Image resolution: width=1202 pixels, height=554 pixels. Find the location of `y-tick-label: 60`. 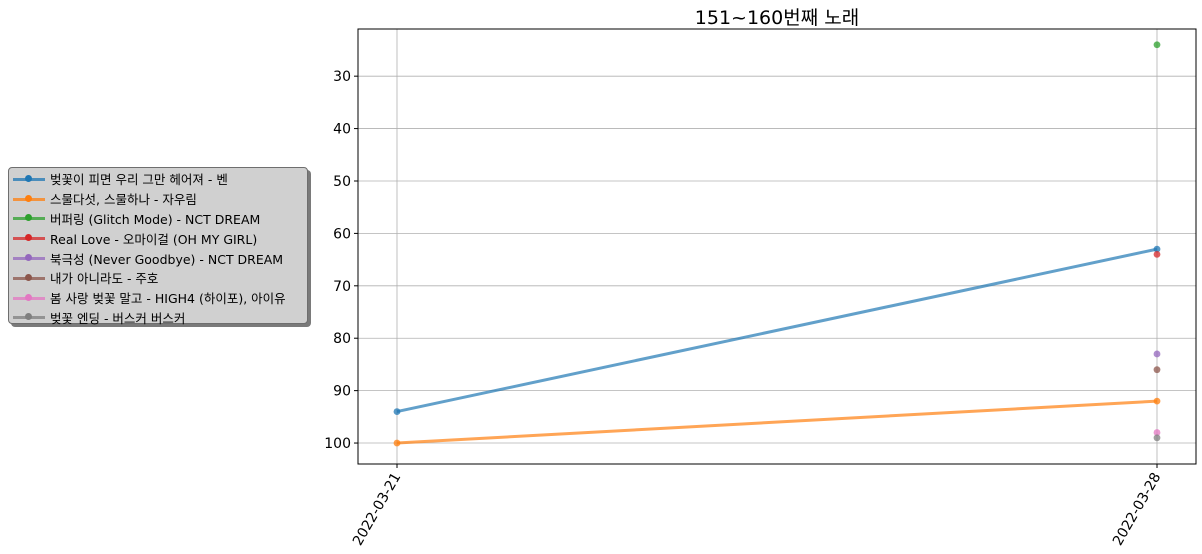

y-tick-label: 60 is located at coordinates (342, 234).